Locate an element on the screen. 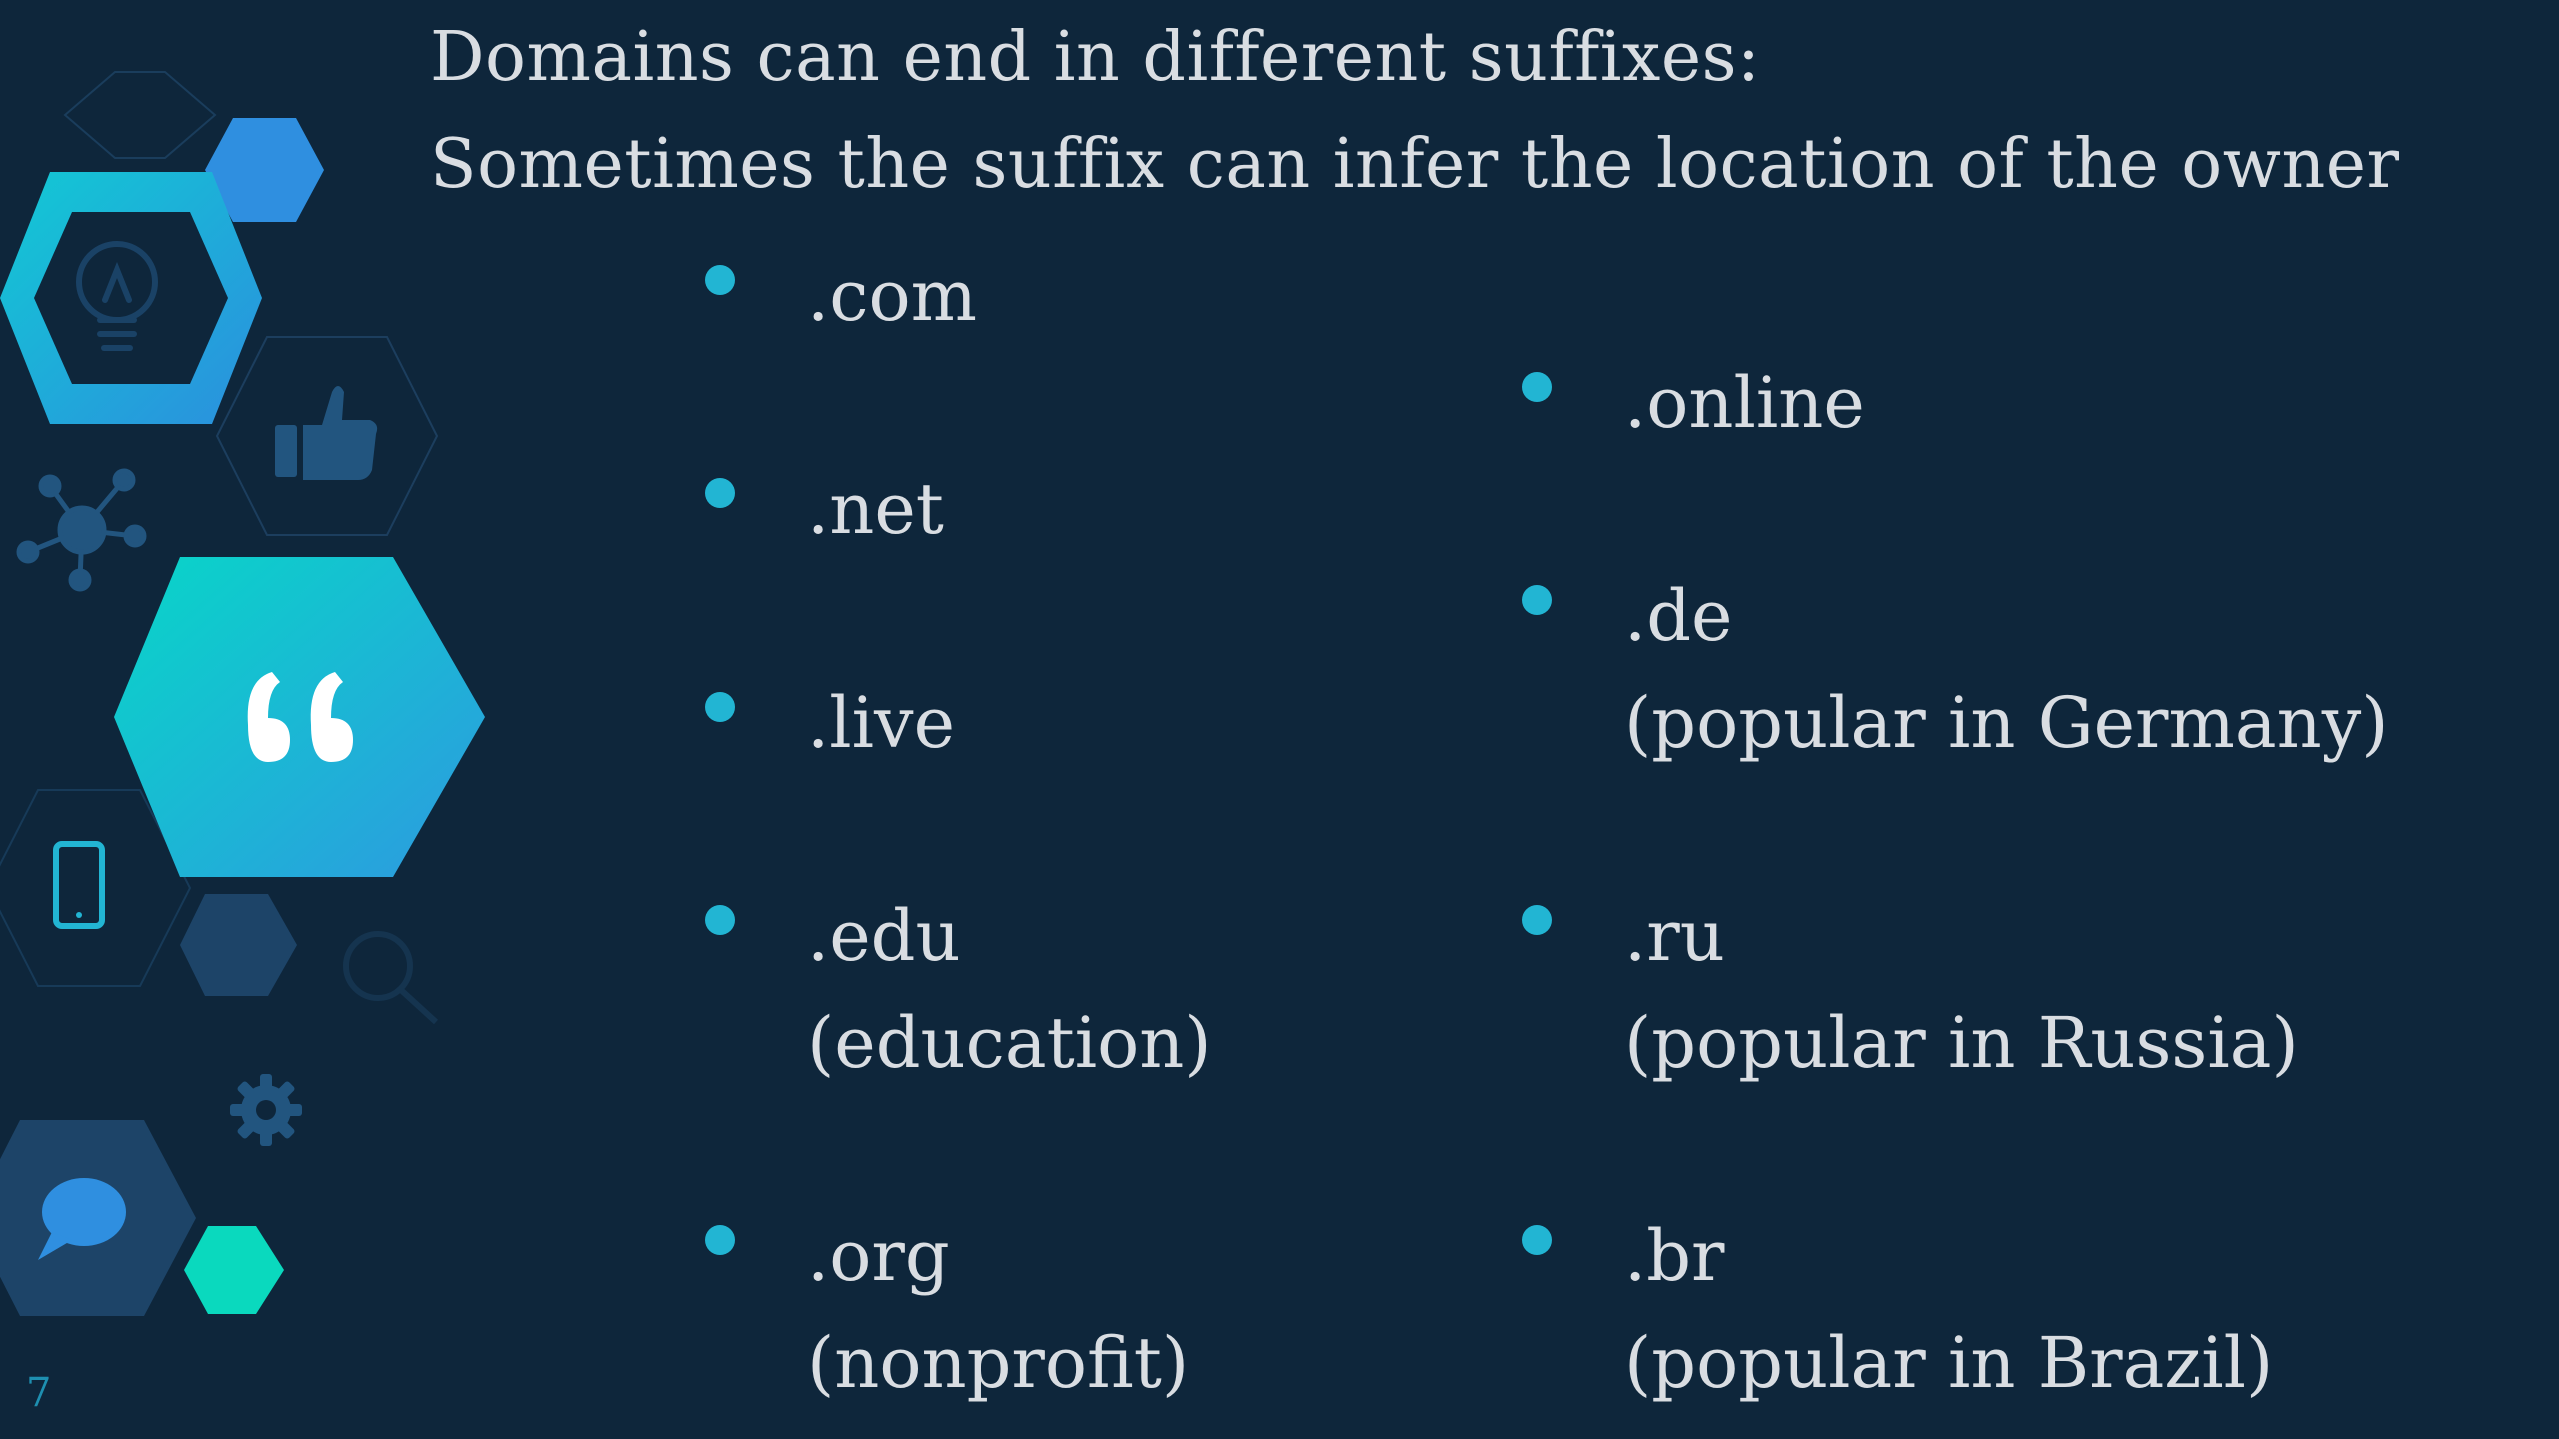  suffix-label: .online is located at coordinates (1744, 403).